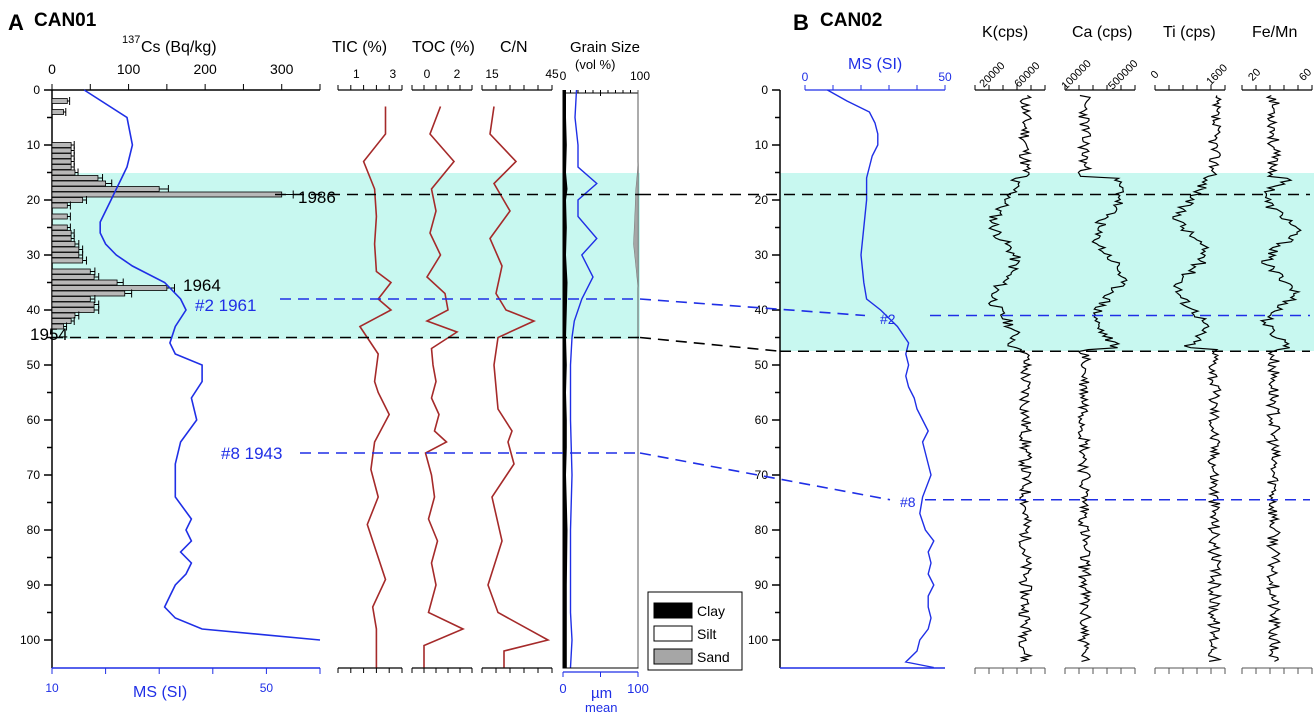 The width and height of the screenshot is (1314, 714). What do you see at coordinates (565, 379) in the screenshot?
I see `grain-clay-area` at bounding box center [565, 379].